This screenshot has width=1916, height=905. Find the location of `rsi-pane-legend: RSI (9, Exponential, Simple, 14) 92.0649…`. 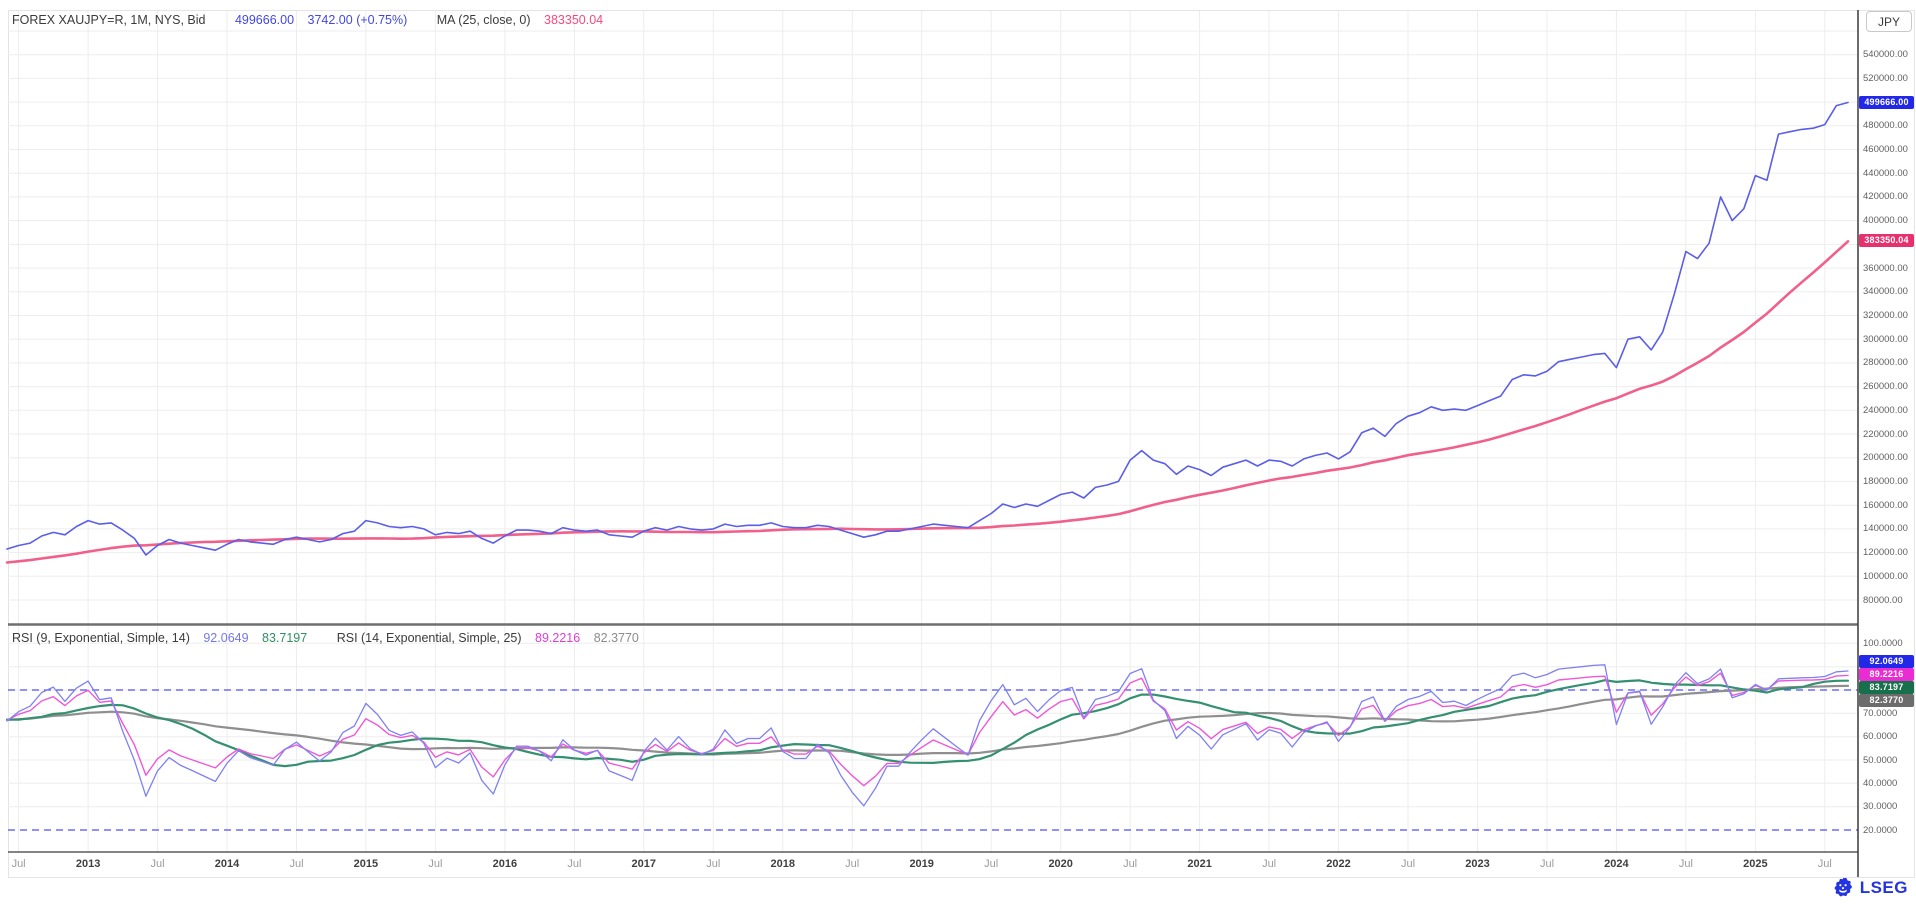

rsi-pane-legend: RSI (9, Exponential, Simple, 14) 92.0649… is located at coordinates (330, 638).